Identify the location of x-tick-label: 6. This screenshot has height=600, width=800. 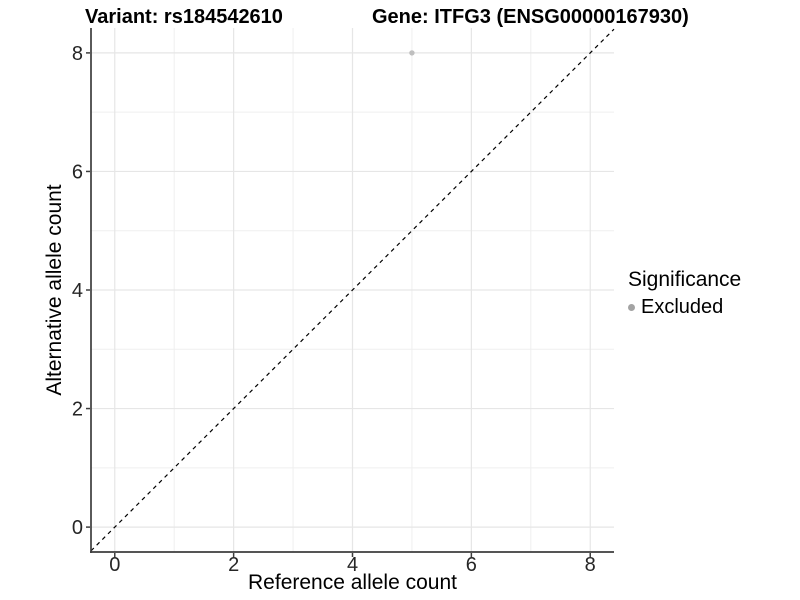
(471, 565).